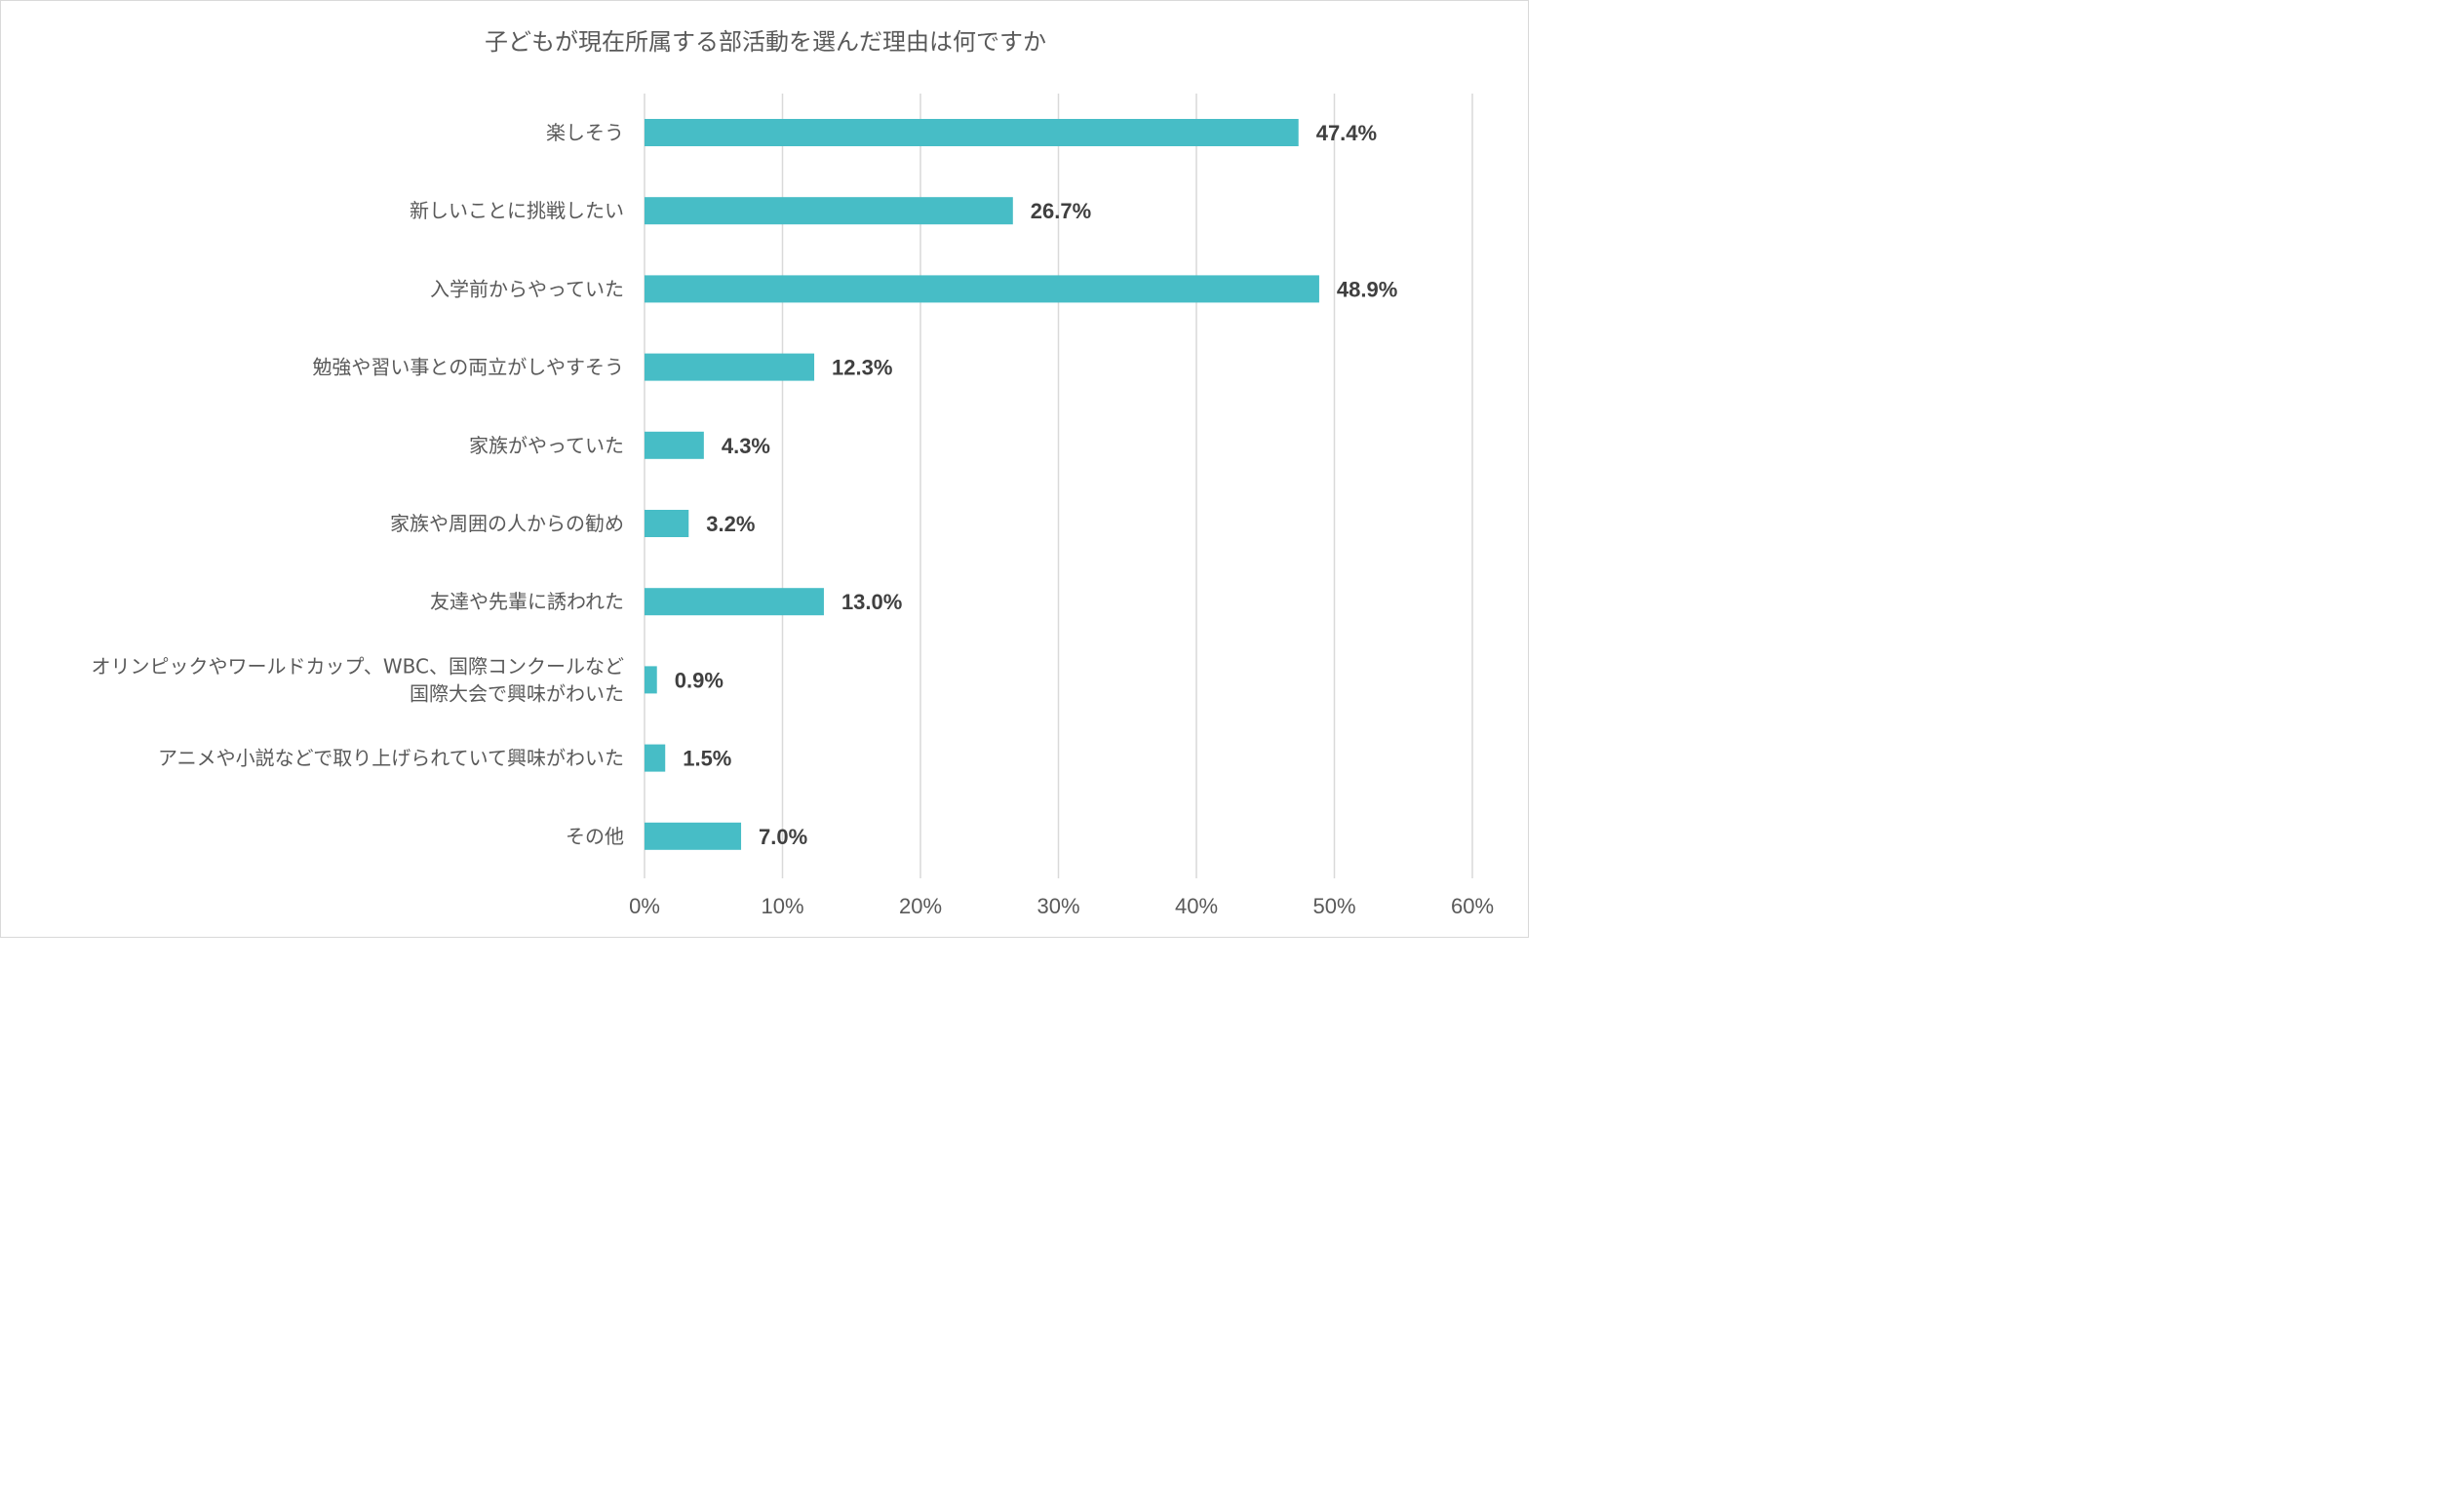 This screenshot has width=2464, height=1510. Describe the element at coordinates (1057, 906) in the screenshot. I see `x-tick-label: 30%` at that location.